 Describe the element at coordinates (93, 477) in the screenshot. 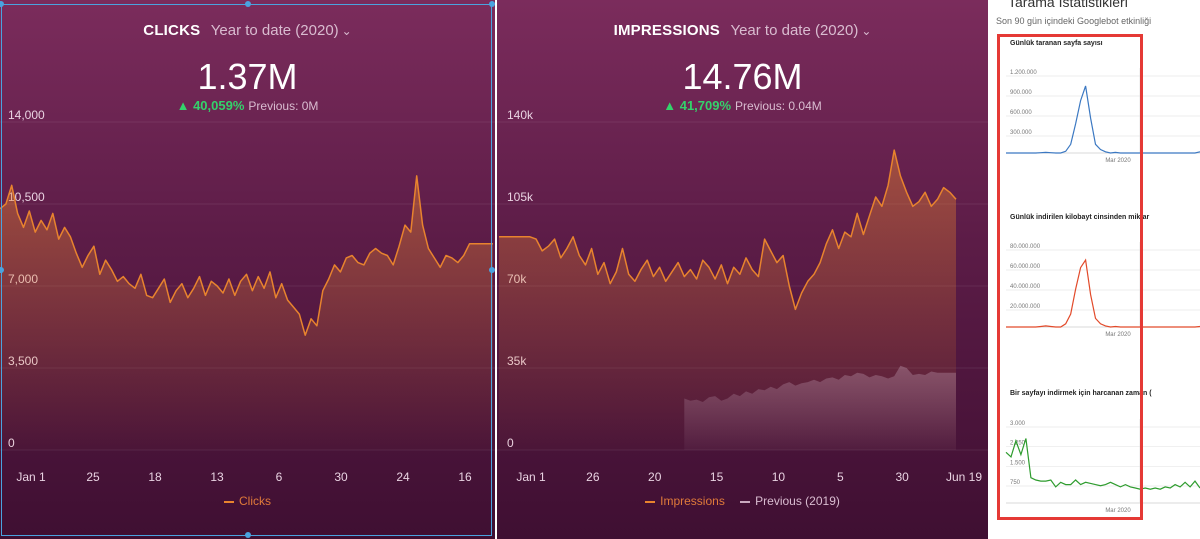

I see `x-tick-label: 25` at that location.